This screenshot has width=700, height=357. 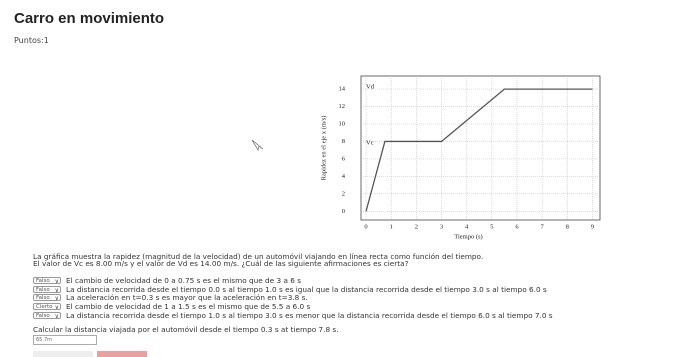 What do you see at coordinates (342, 89) in the screenshot?
I see `y-tick-label: 14` at bounding box center [342, 89].